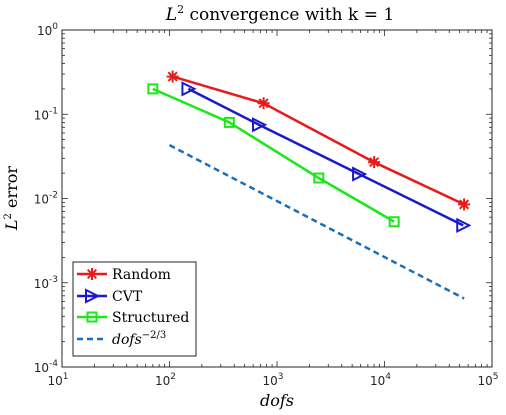 The height and width of the screenshot is (415, 506). What do you see at coordinates (150, 318) in the screenshot?
I see `legend-label: Structured` at bounding box center [150, 318].